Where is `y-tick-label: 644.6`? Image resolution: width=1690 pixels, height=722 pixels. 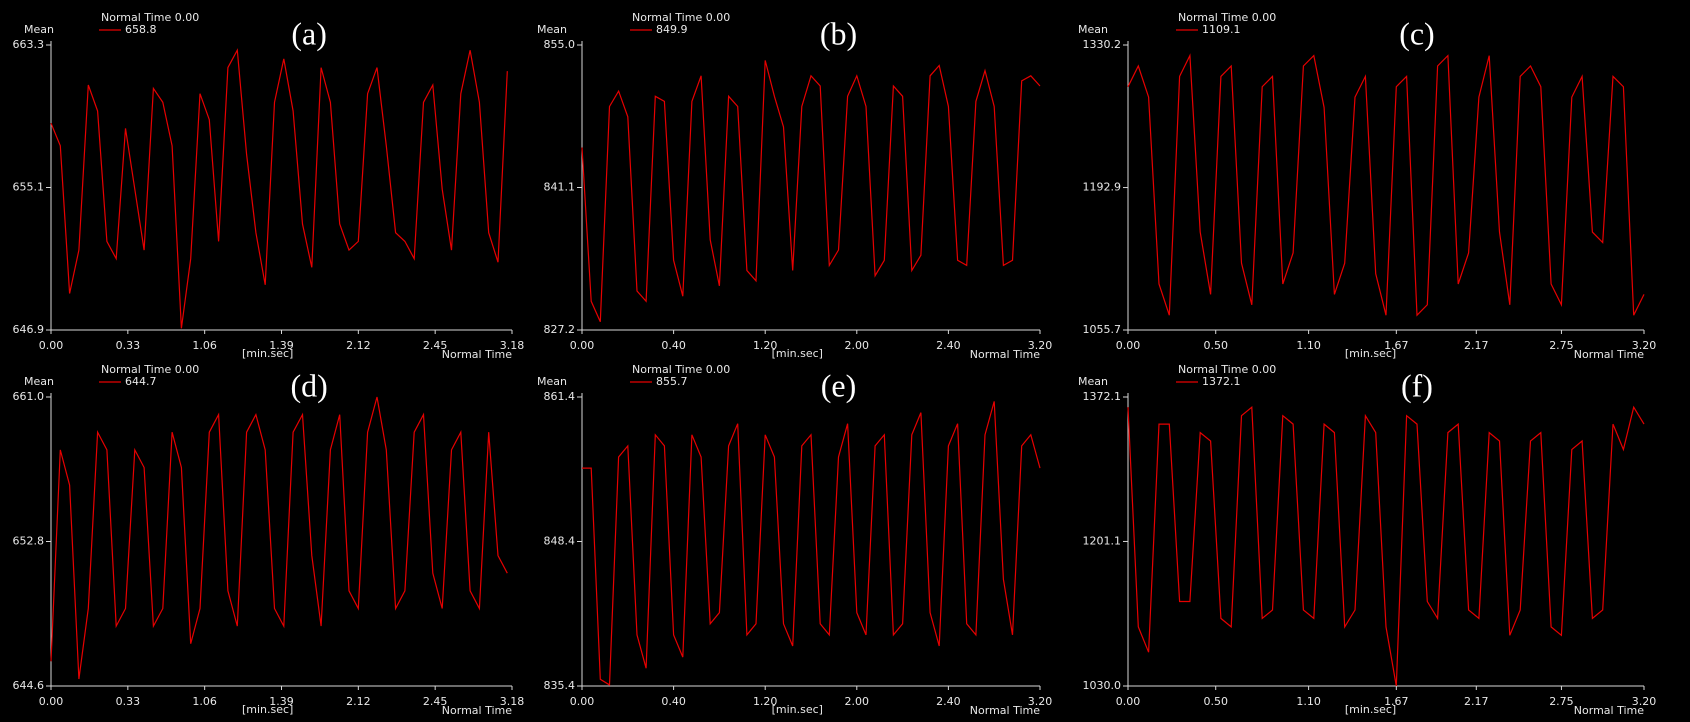 y-tick-label: 644.6 is located at coordinates (29, 685).